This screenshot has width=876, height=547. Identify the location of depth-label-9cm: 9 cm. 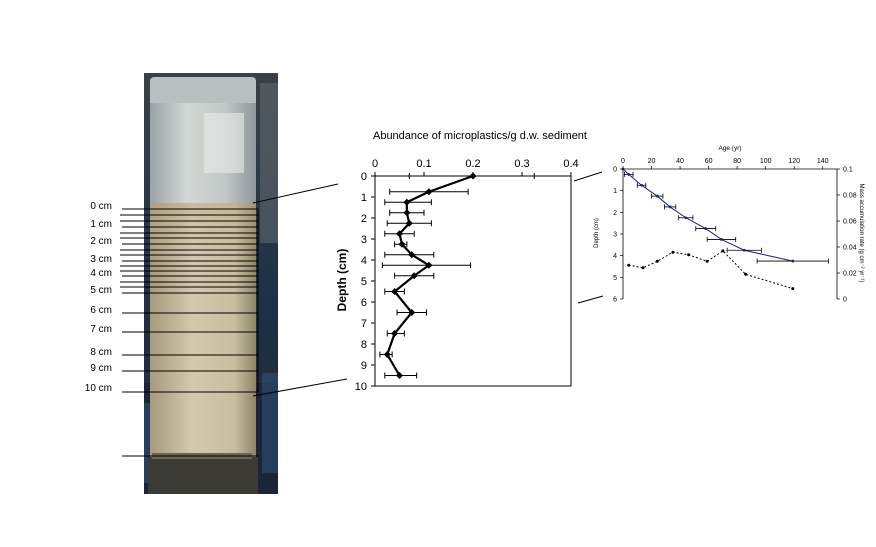
(101, 368).